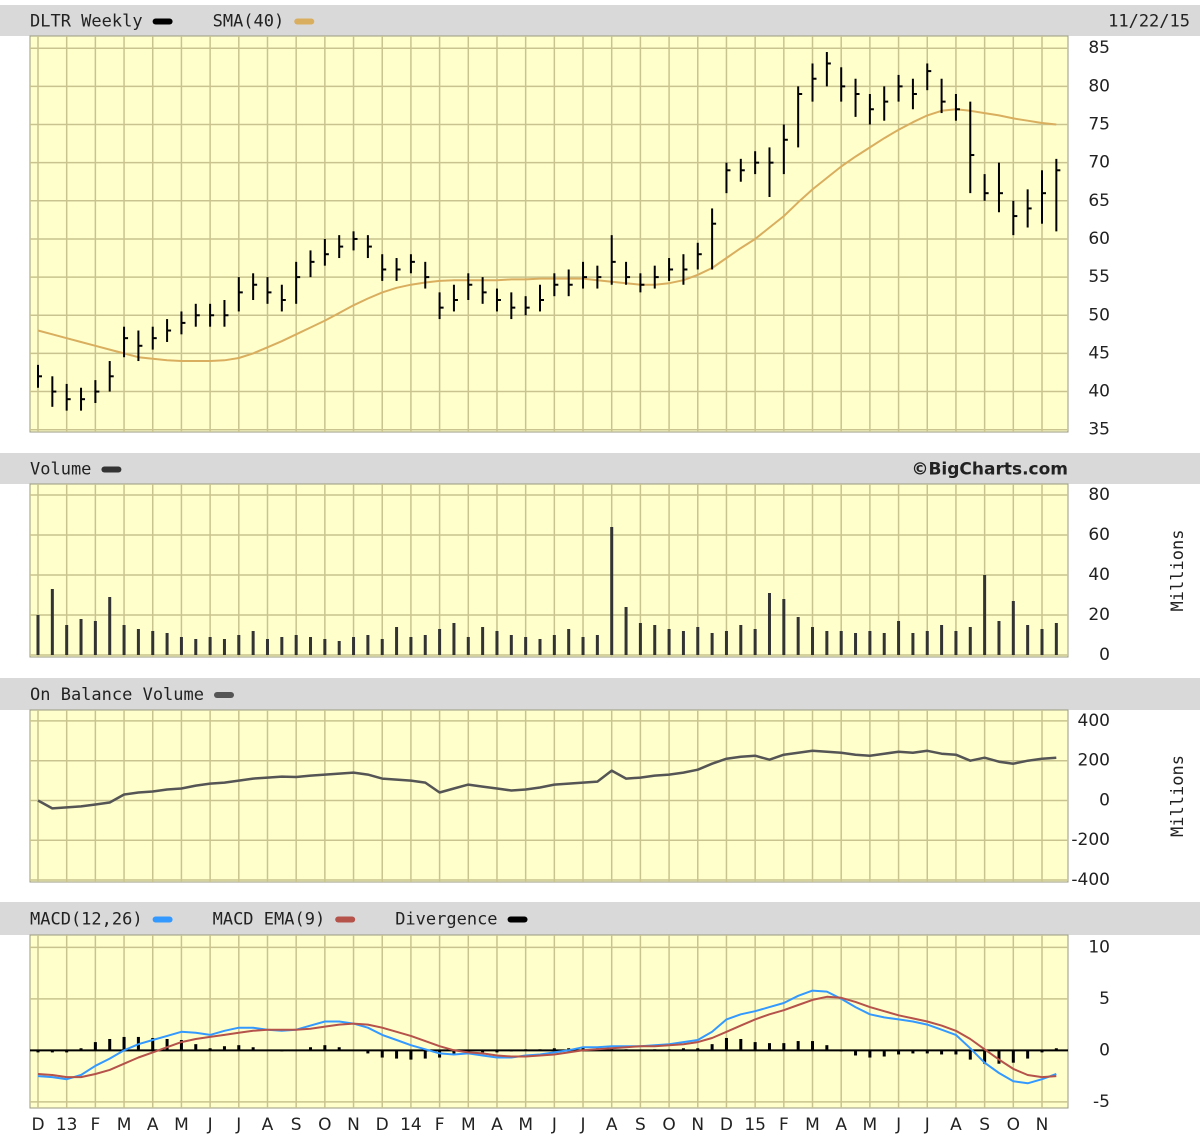  Describe the element at coordinates (1099, 430) in the screenshot. I see `y-tick-label: 35` at that location.